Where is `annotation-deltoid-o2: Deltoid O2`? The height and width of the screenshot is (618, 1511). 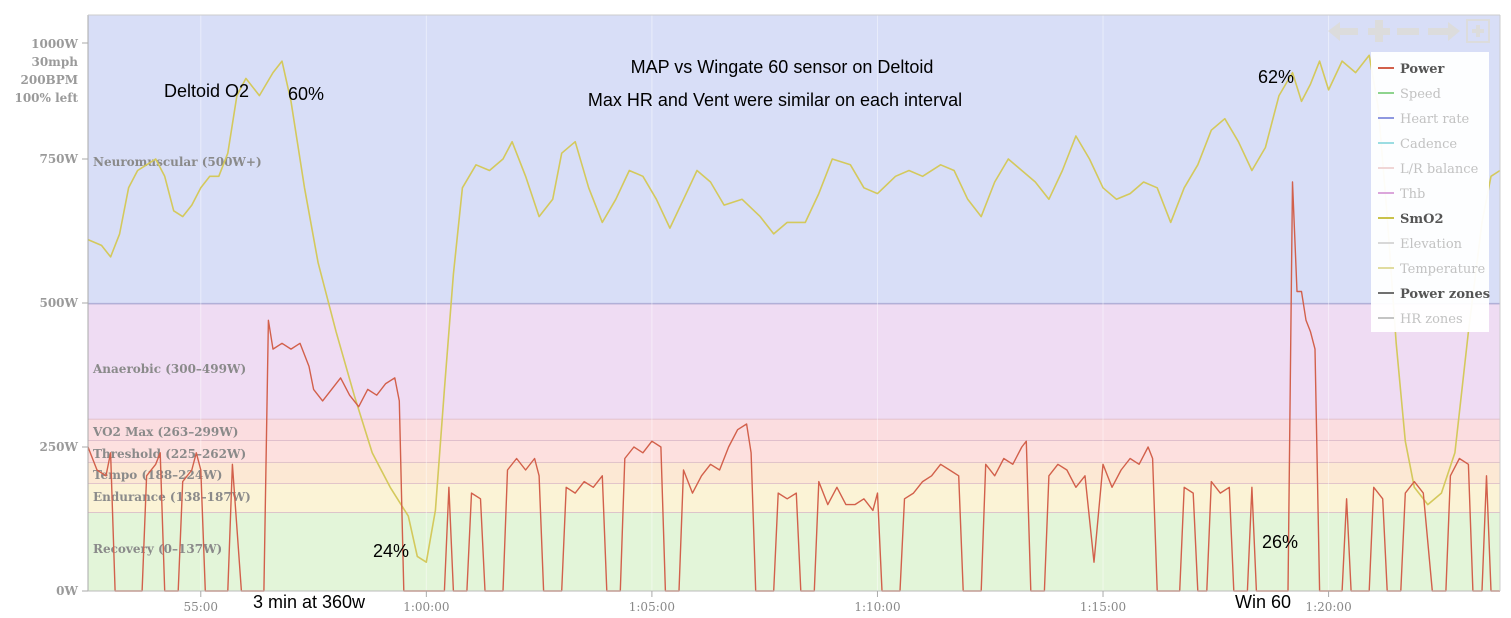
annotation-deltoid-o2: Deltoid O2 is located at coordinates (206, 91).